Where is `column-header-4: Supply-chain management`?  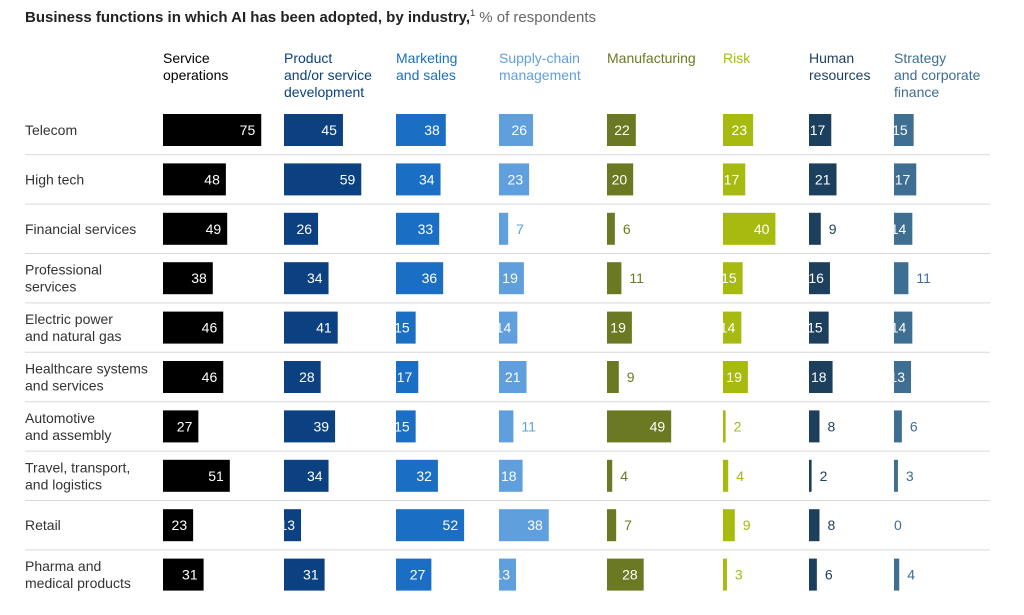
column-header-4: Supply-chain management is located at coordinates (540, 66).